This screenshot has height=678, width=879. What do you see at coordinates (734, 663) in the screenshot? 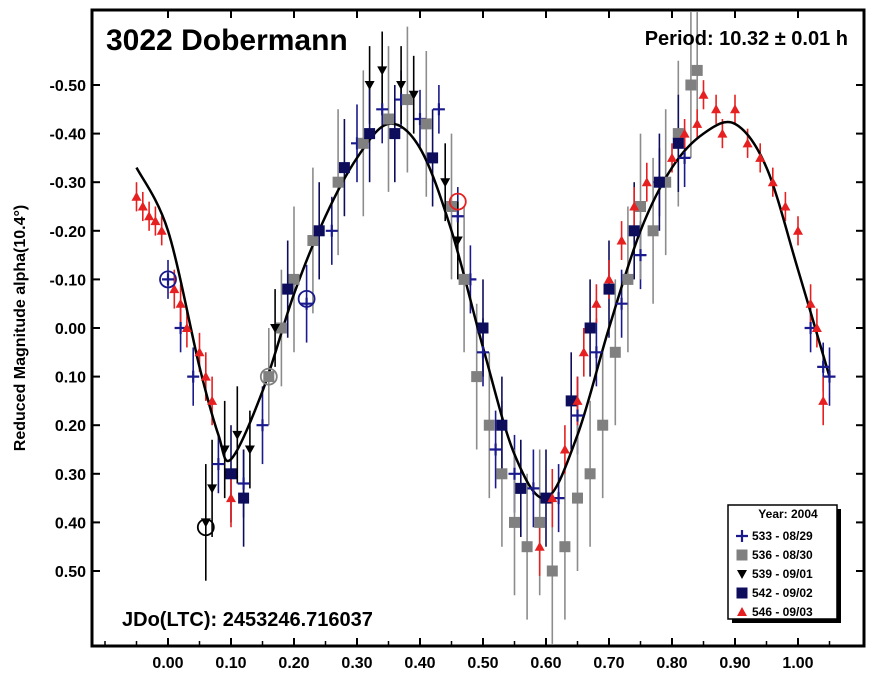
I see `x-tick-label: 0.90` at bounding box center [734, 663].